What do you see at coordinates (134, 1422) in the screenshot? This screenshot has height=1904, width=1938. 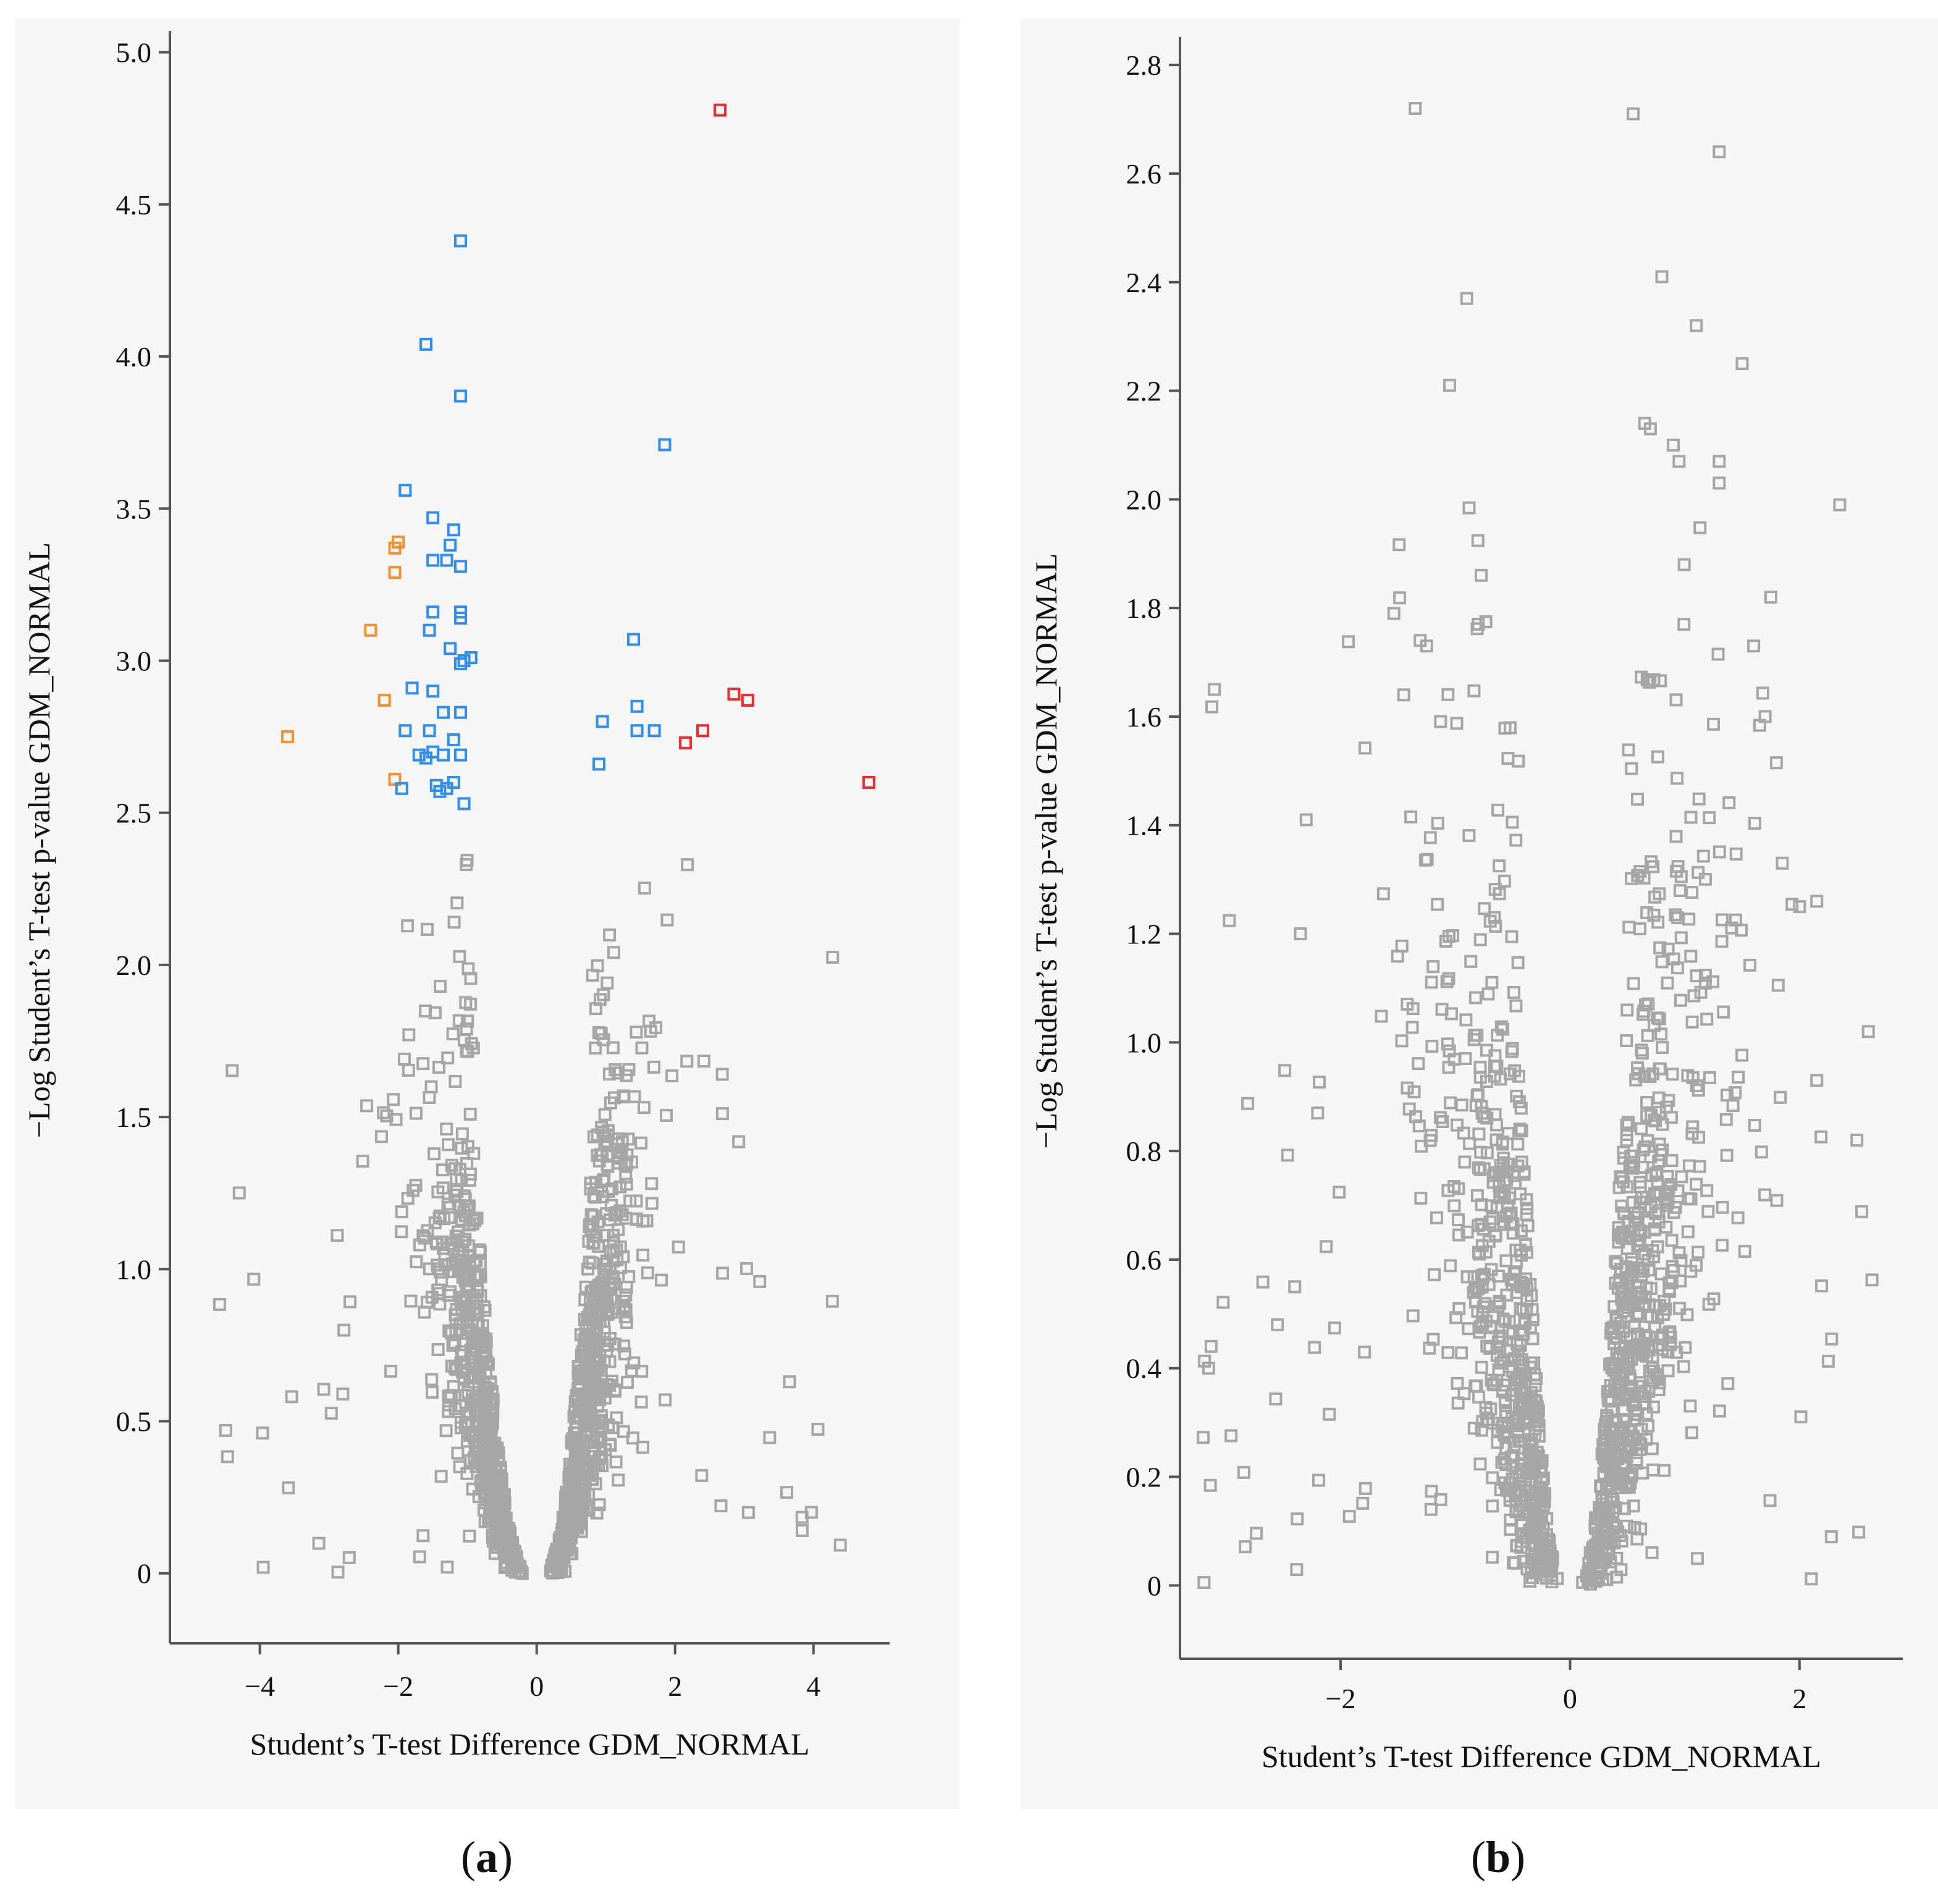 I see `y-tick-label: 0.5` at bounding box center [134, 1422].